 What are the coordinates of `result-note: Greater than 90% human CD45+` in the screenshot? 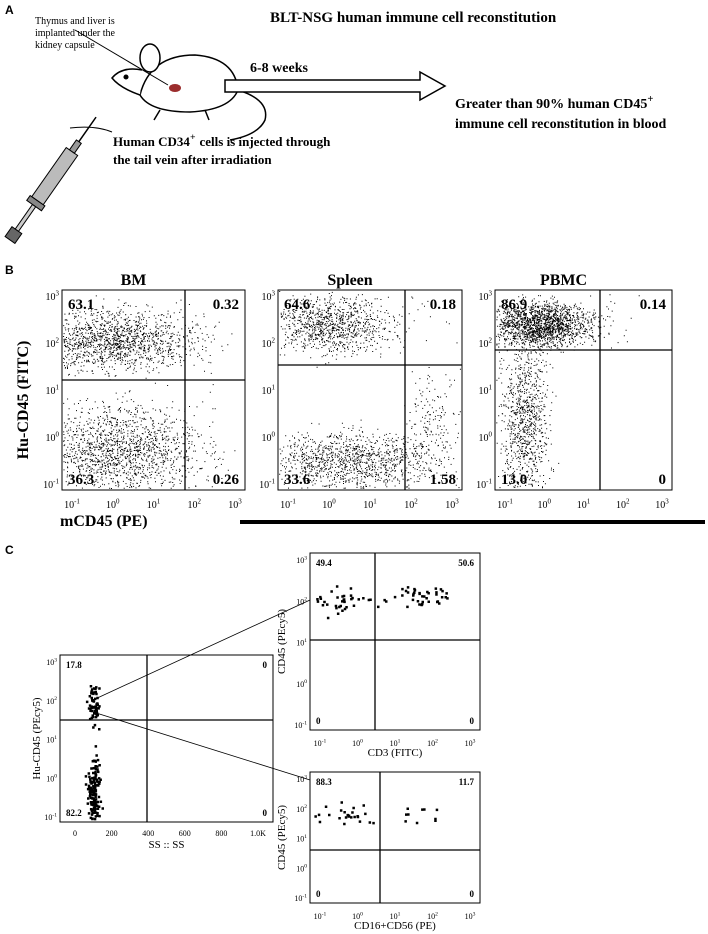 It's located at (554, 103).